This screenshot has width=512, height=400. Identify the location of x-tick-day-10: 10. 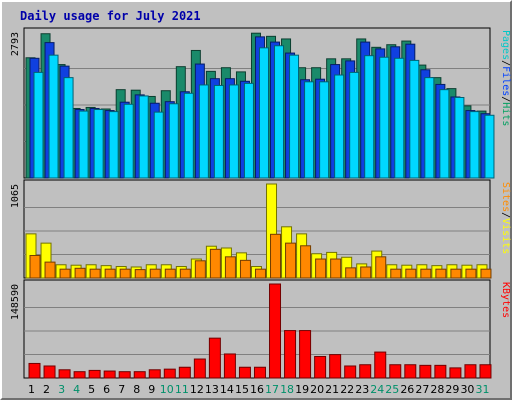
(167, 389).